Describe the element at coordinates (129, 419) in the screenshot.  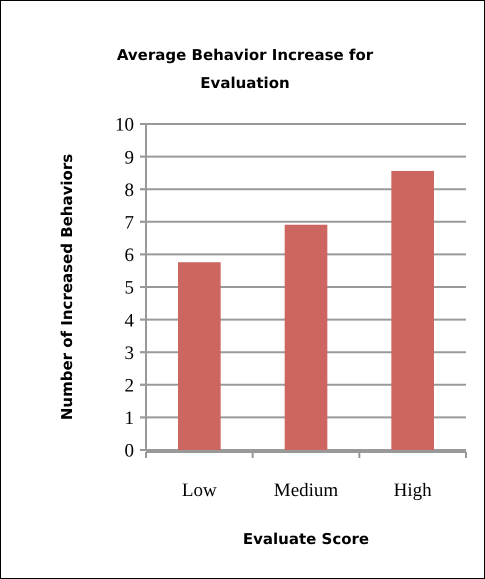
I see `y-tick-label: 1` at that location.